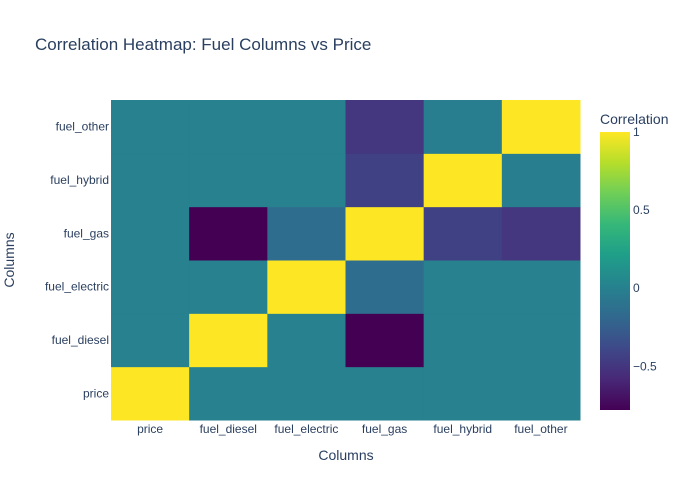 This screenshot has height=500, width=700. Describe the element at coordinates (150, 340) in the screenshot. I see `heatmap-cell-fuel_diesel-price` at that location.